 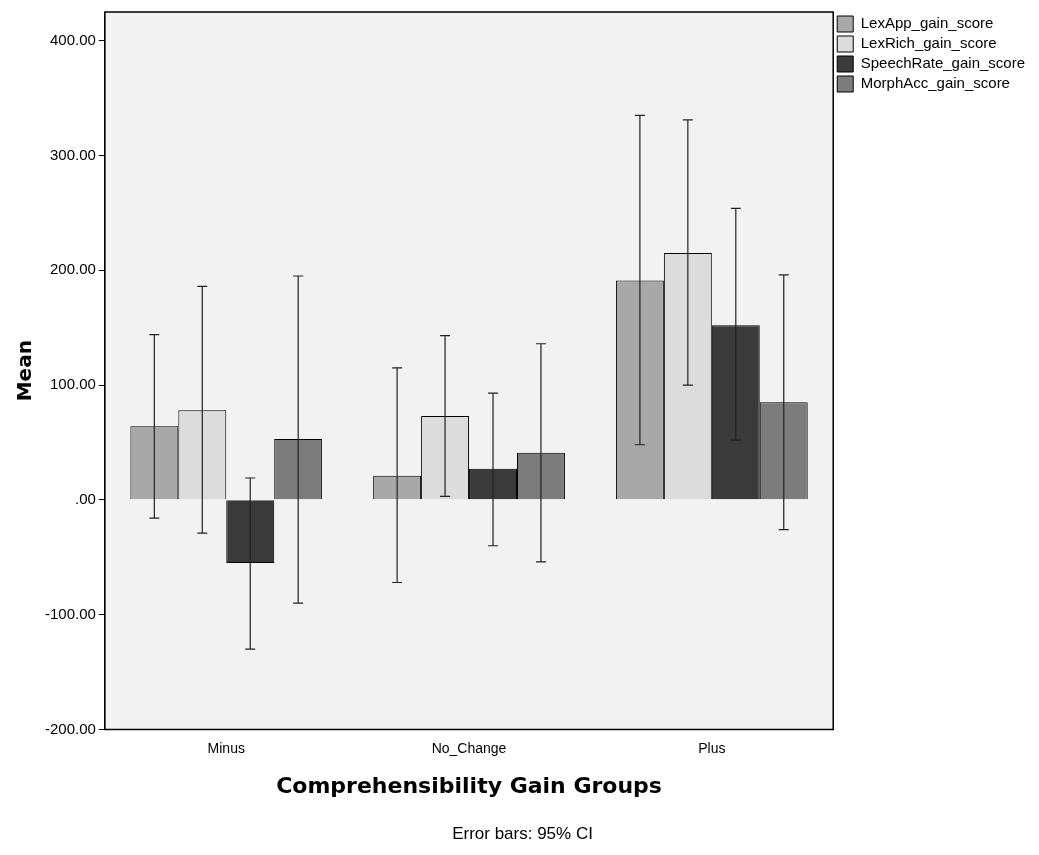 What do you see at coordinates (712, 747) in the screenshot?
I see `x-tick-label: Plus` at bounding box center [712, 747].